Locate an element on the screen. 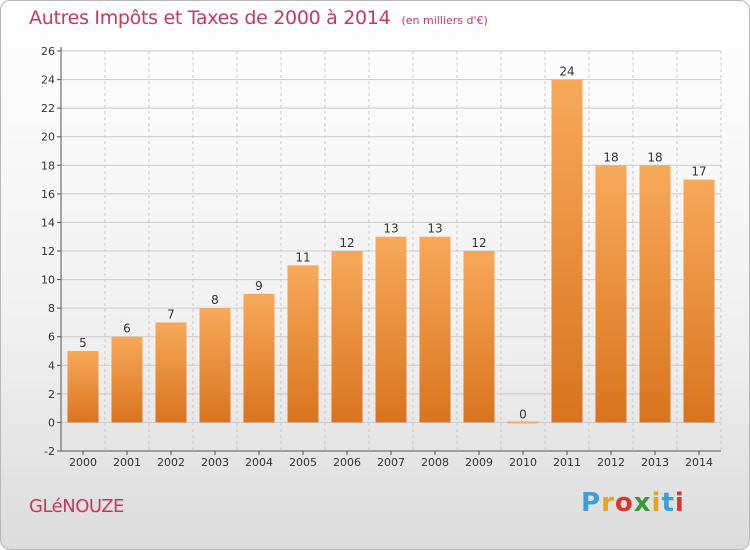  data-label: 9 is located at coordinates (259, 286).